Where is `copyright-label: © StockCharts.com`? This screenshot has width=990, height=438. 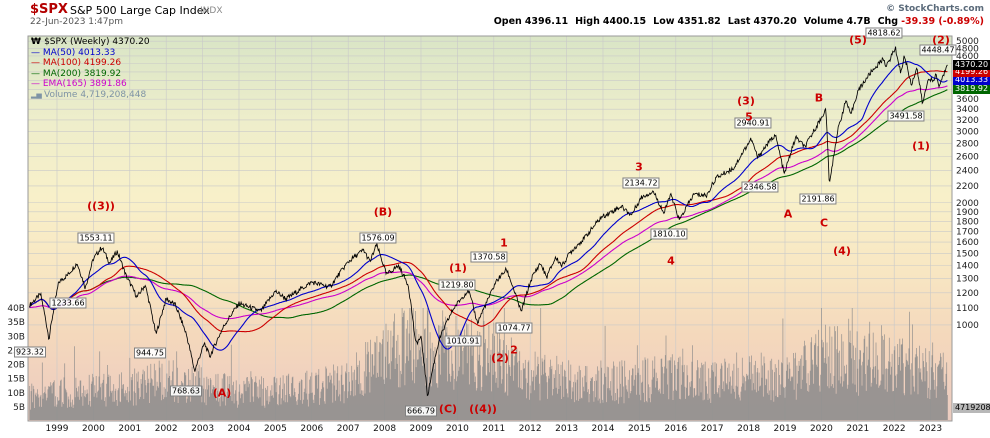 copyright-label: © StockCharts.com is located at coordinates (935, 9).